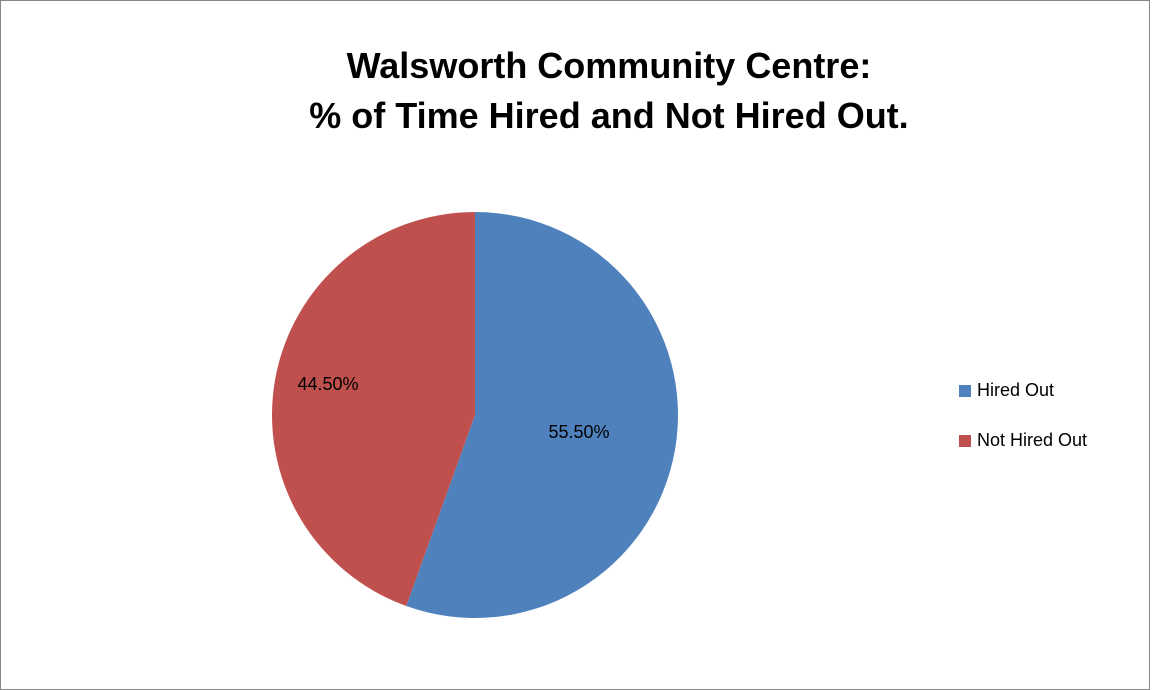 The width and height of the screenshot is (1152, 690). I want to click on chart-title-line-1: Walsworth Community Centre:, so click(609, 65).